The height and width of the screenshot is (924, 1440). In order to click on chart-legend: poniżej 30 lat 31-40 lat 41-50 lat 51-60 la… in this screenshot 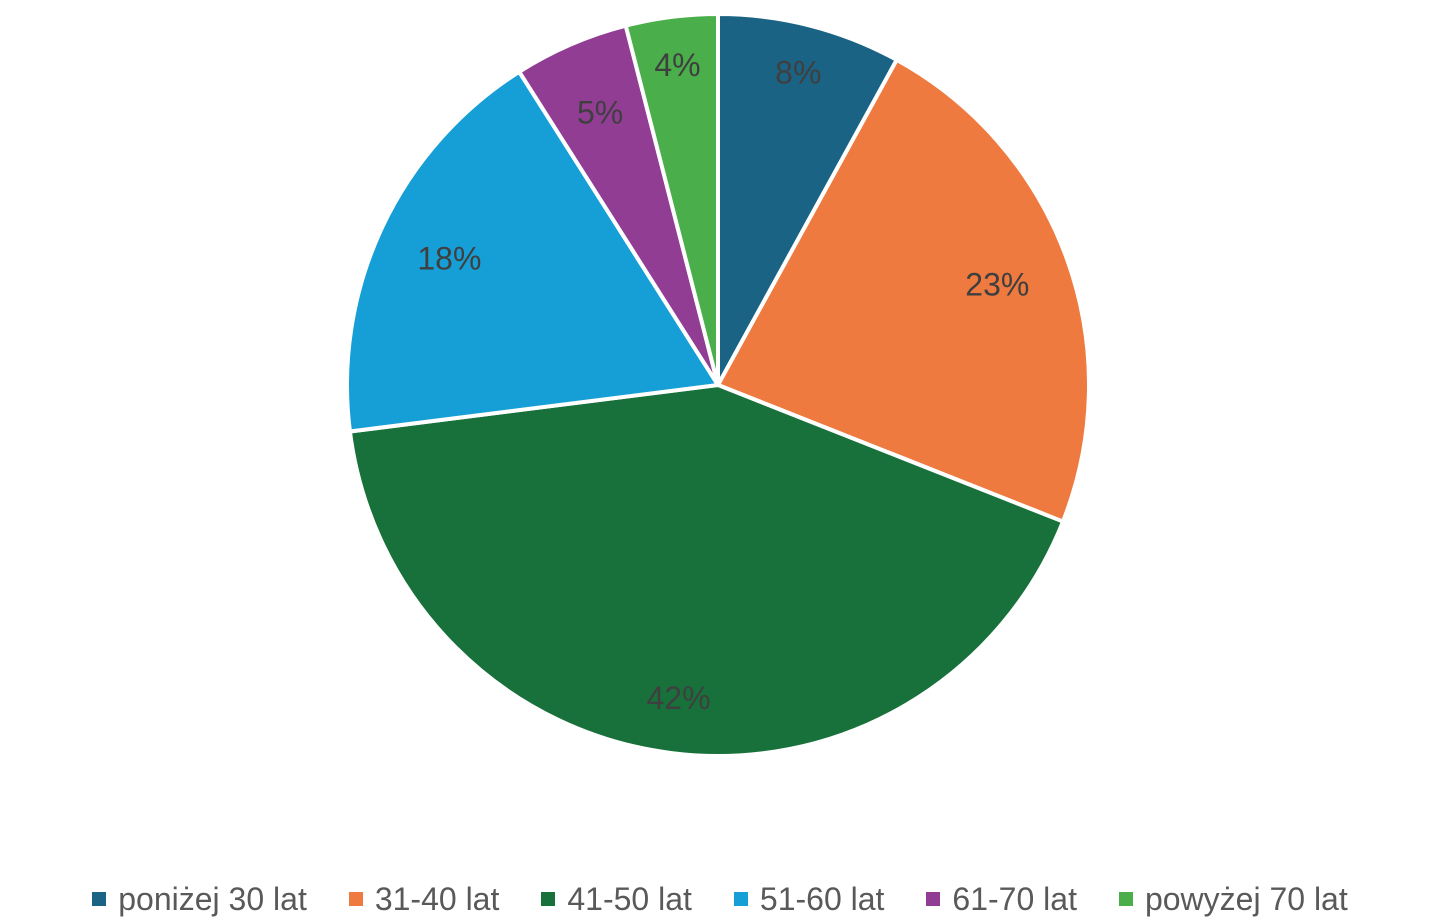, I will do `click(720, 899)`.